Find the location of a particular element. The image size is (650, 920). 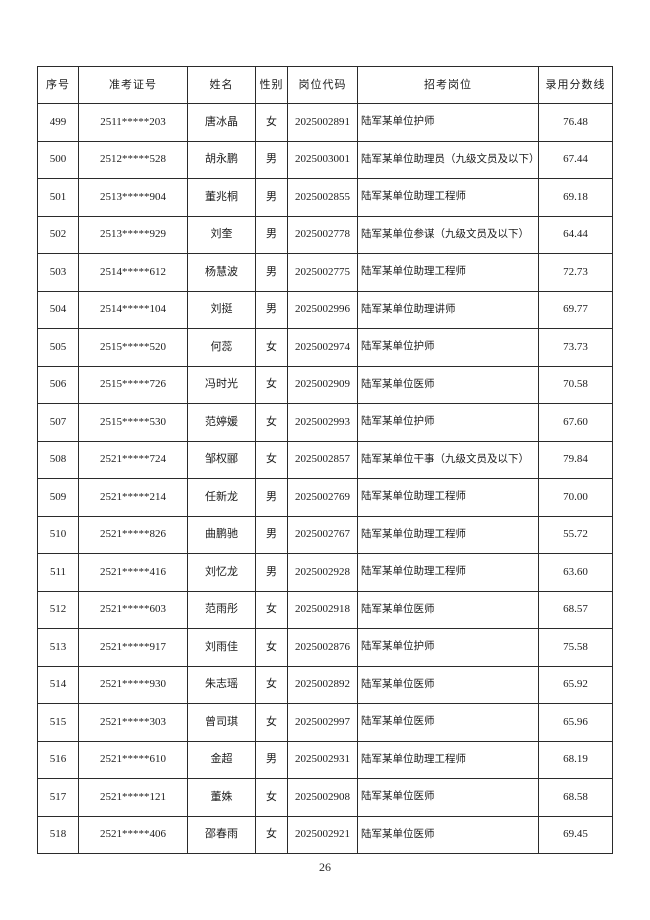

cell-code: 2025002993 is located at coordinates (322, 422).